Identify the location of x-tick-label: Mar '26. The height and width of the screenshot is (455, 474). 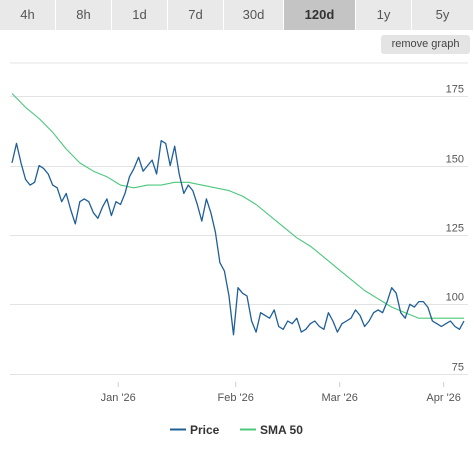
(340, 398).